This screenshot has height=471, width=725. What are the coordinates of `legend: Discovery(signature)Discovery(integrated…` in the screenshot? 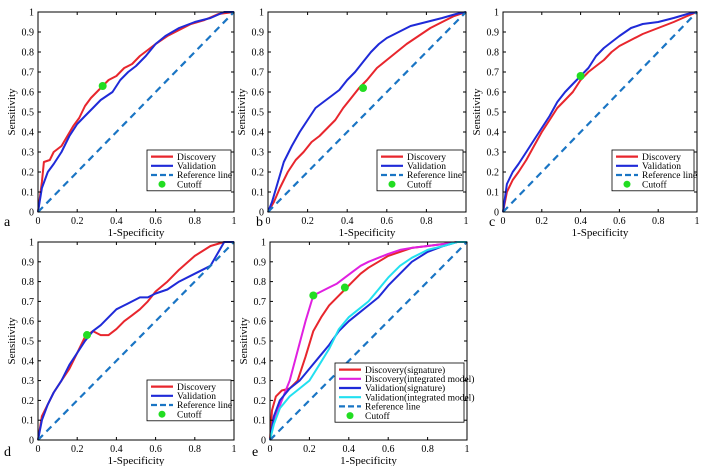 It's located at (404, 392).